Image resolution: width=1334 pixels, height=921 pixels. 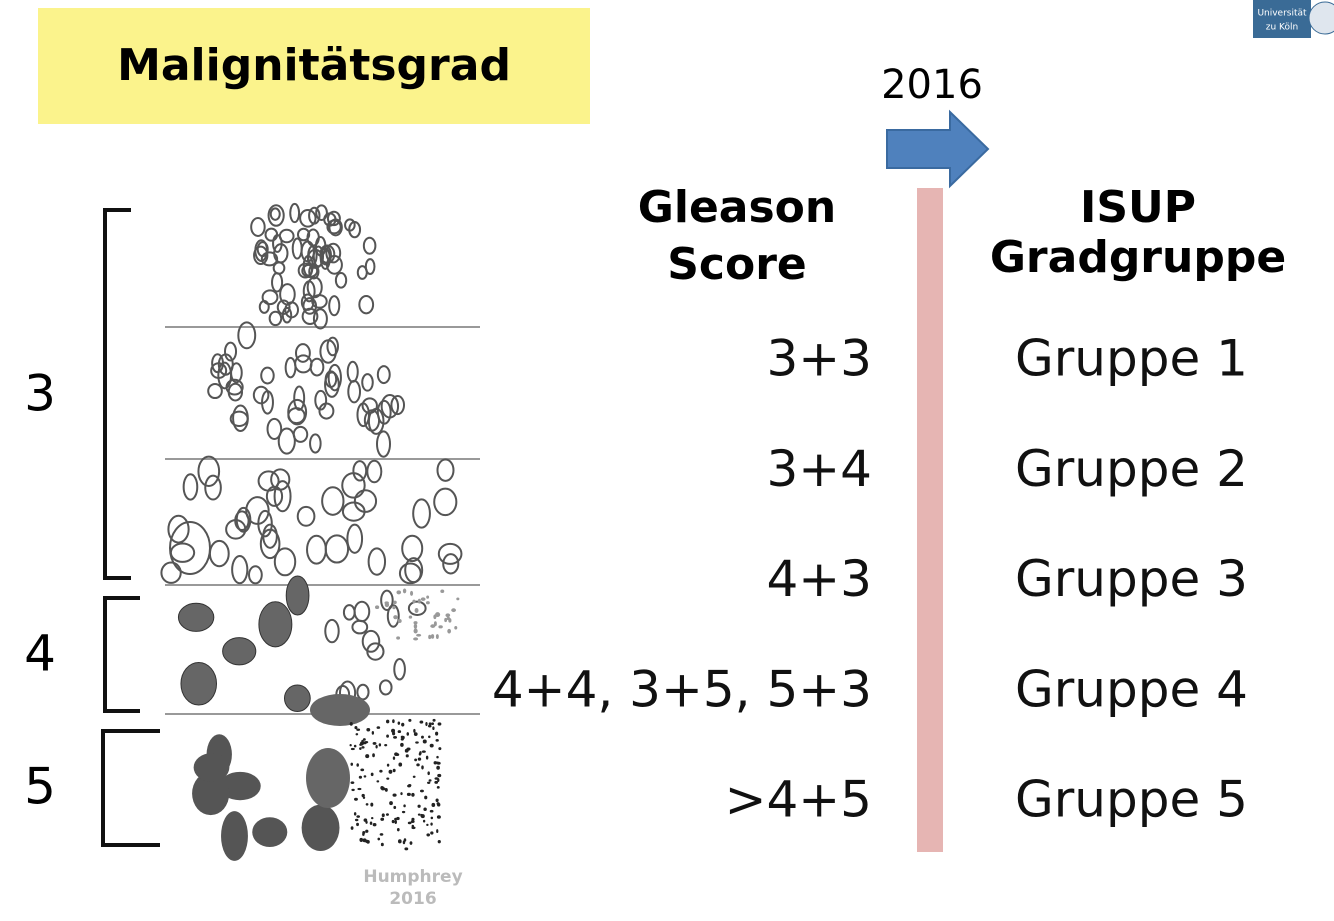 What do you see at coordinates (40, 654) in the screenshot?
I see `bracket-label: 4` at bounding box center [40, 654].